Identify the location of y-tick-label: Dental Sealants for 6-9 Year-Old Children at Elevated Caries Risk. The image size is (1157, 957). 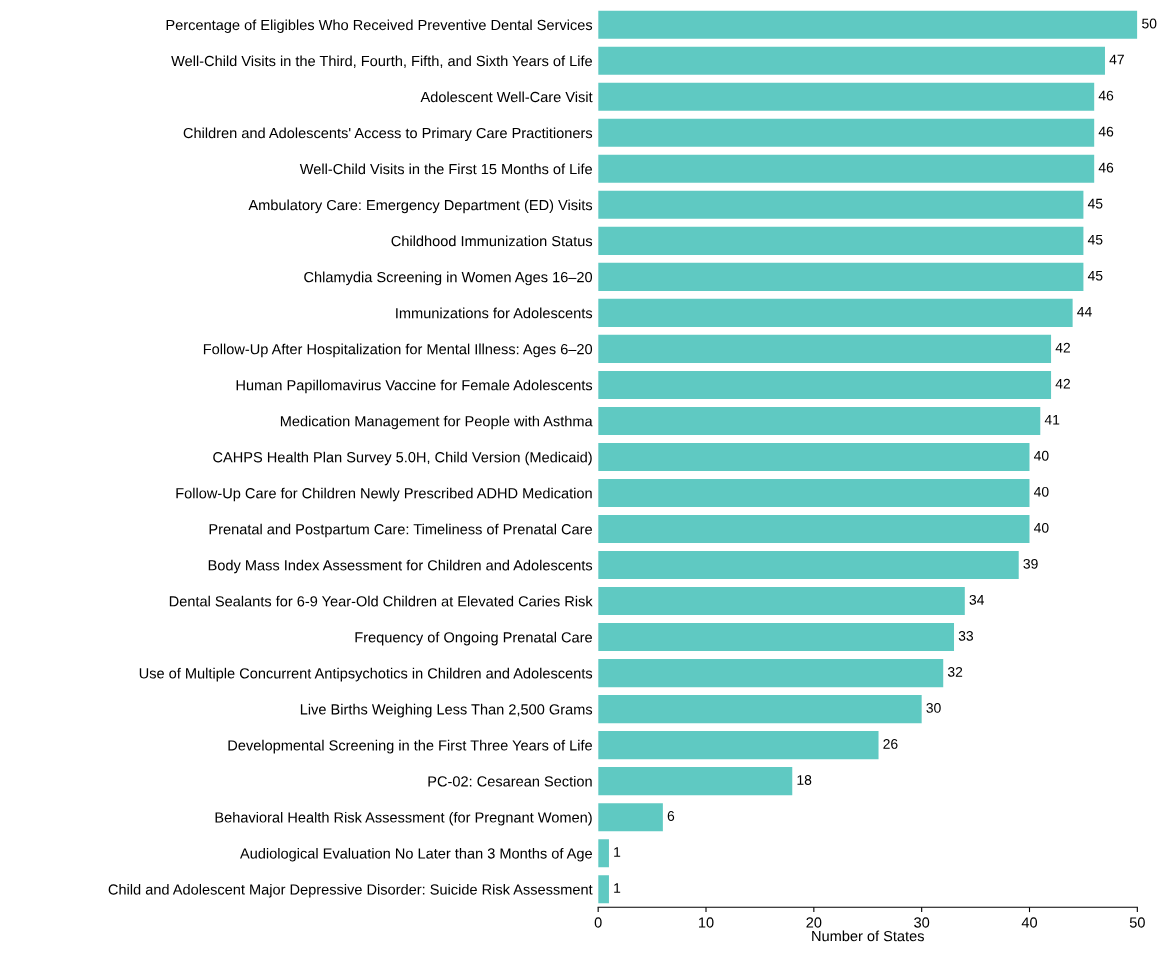
(381, 601).